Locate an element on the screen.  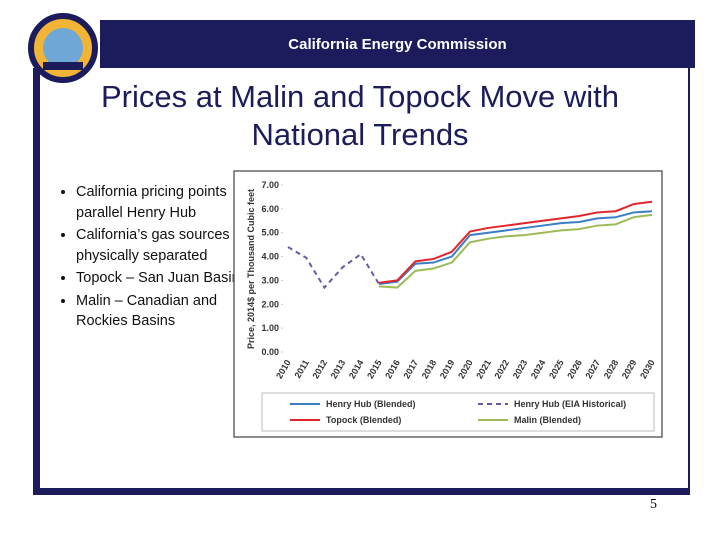
y-tick-label: 3.00 is located at coordinates (270, 280).